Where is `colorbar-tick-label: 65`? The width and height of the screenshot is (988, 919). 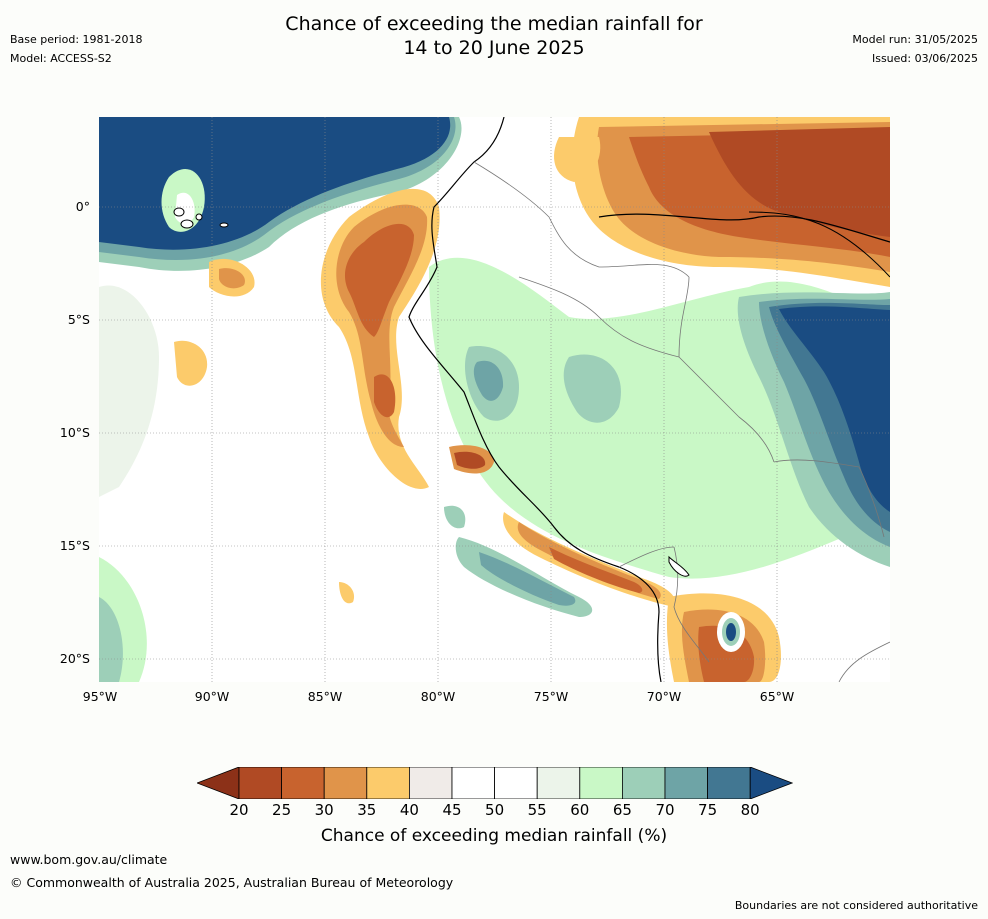
colorbar-tick-label: 65 is located at coordinates (622, 810).